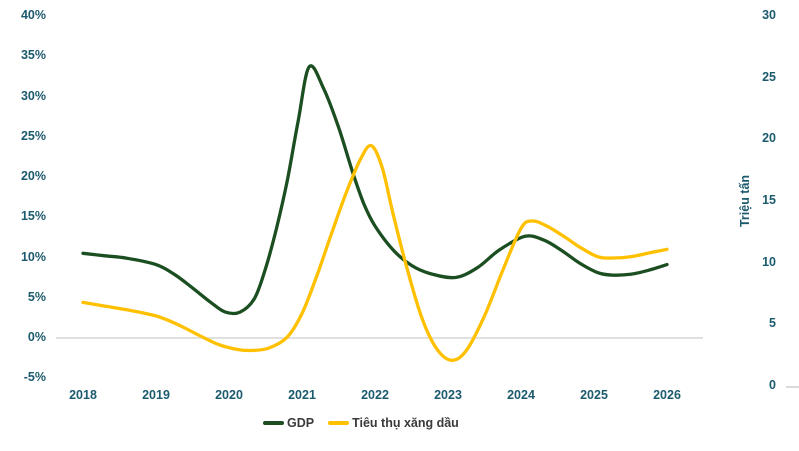 The height and width of the screenshot is (451, 799). Describe the element at coordinates (772, 385) in the screenshot. I see `right-axis-tick: 0` at that location.